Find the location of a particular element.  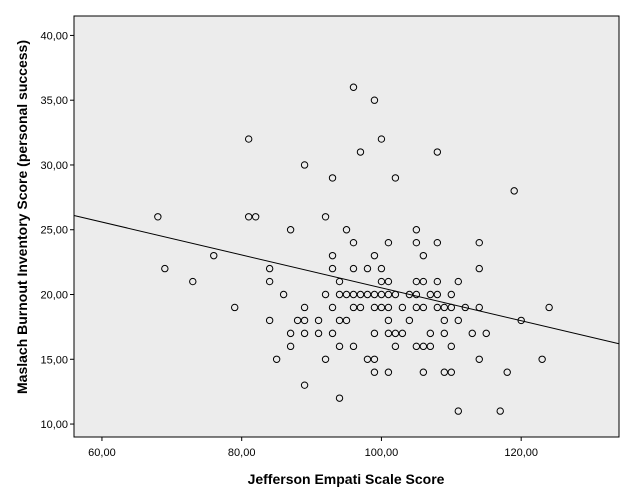

y-tick-label: 20,00 is located at coordinates (54, 296).